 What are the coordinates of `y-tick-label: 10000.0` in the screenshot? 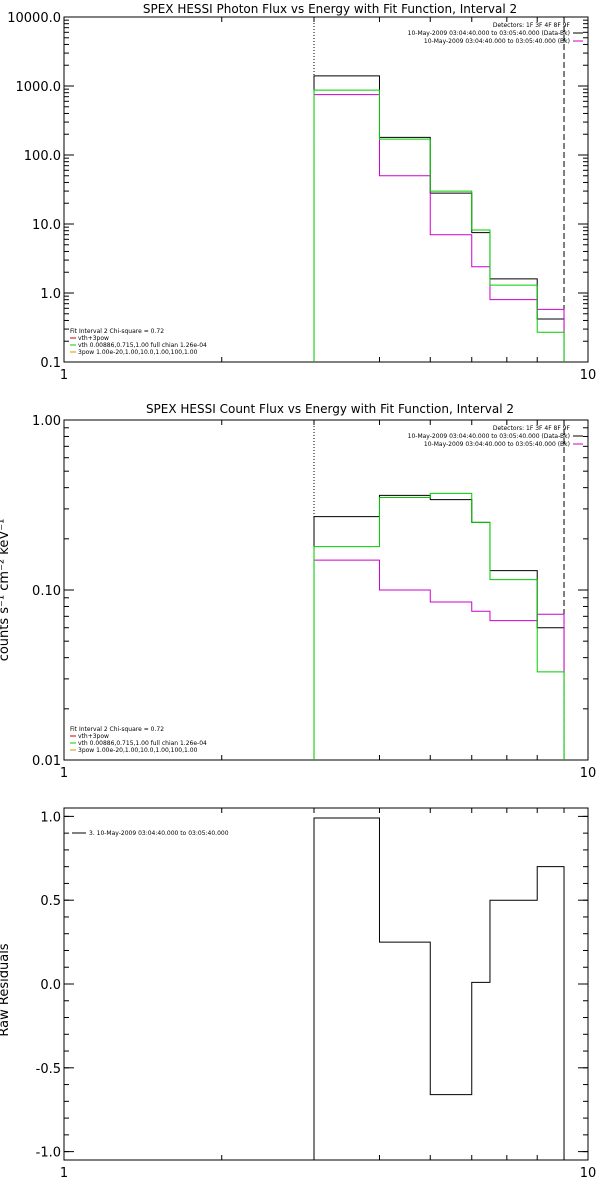 It's located at (34, 18).